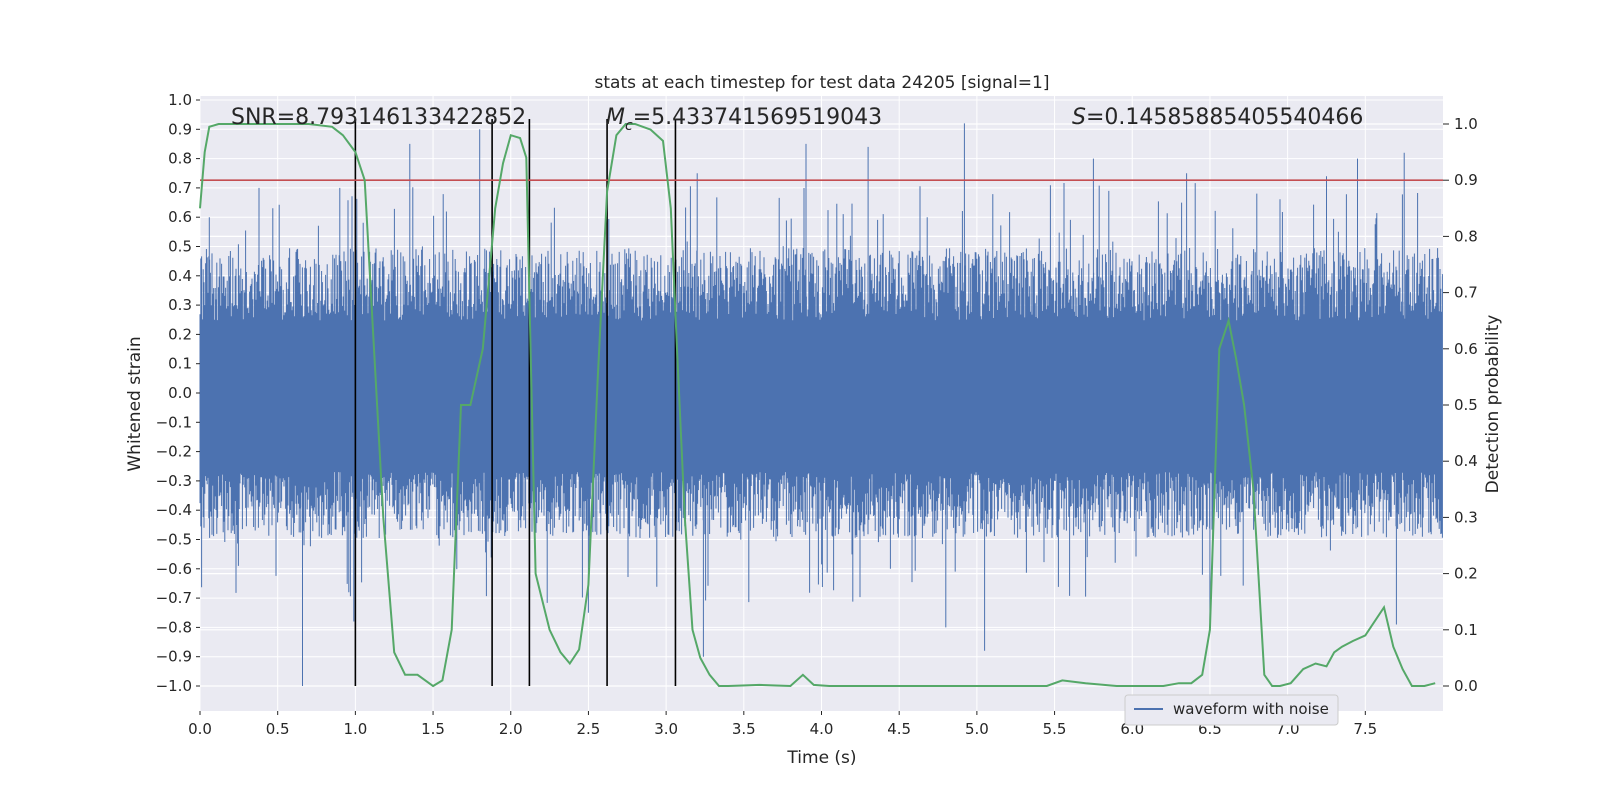 Image resolution: width=1600 pixels, height=804 pixels. I want to click on x-tick-label: 1.5, so click(433, 729).